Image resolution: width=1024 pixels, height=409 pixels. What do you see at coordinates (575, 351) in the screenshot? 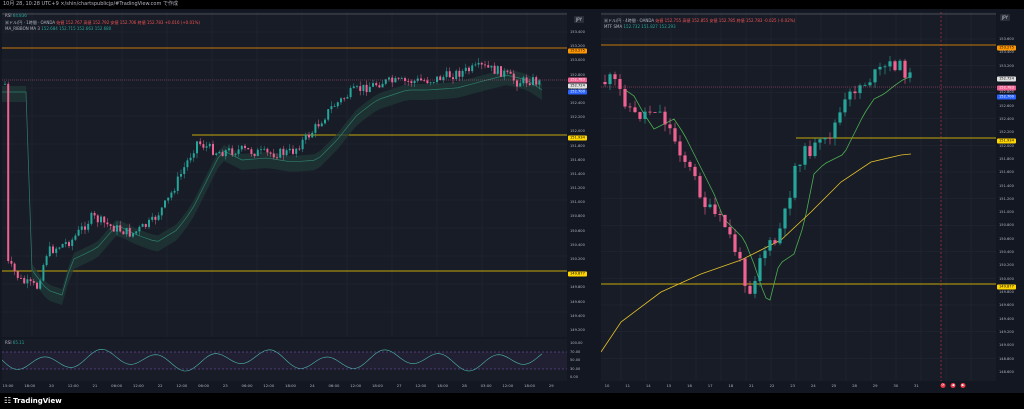
I see `rsi-tick: 70.00` at bounding box center [575, 351].